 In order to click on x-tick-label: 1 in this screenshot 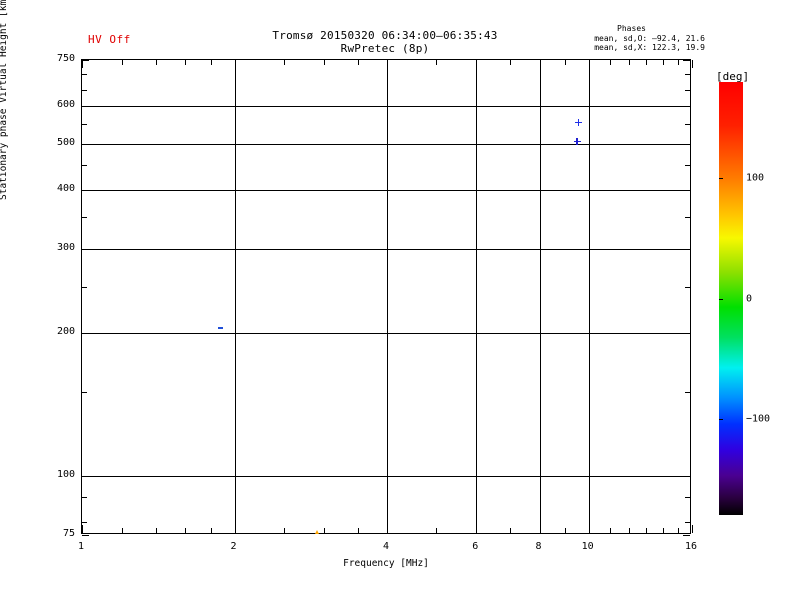, I will do `click(81, 546)`.